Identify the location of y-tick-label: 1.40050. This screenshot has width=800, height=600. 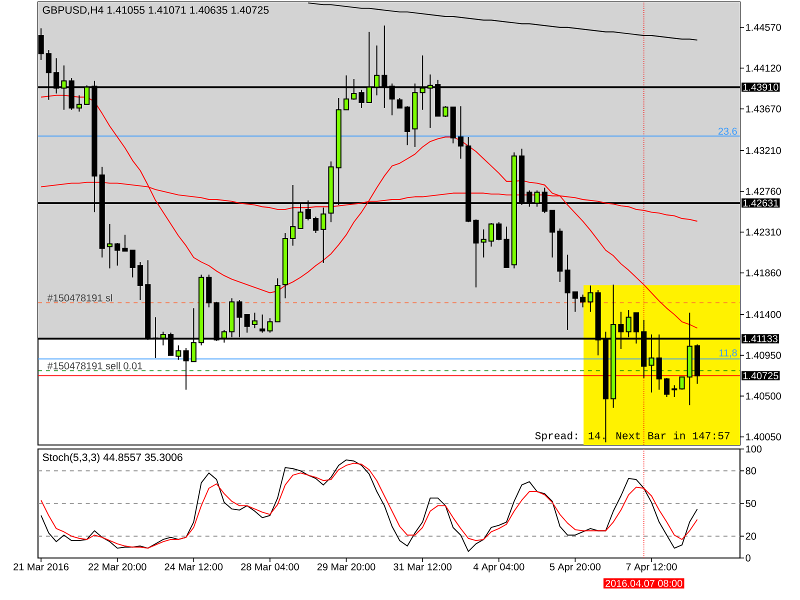
(763, 436).